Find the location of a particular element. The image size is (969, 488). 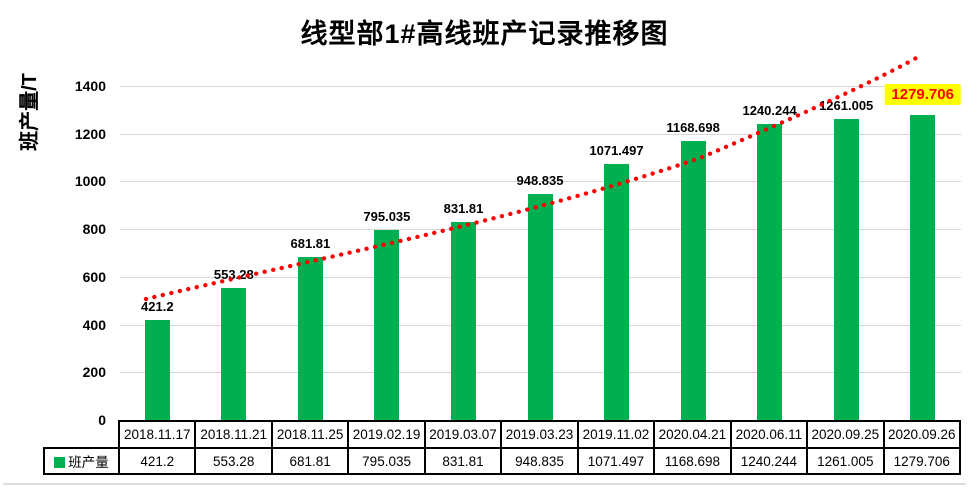

table-date-cell: 2020.04.21 is located at coordinates (692, 434).